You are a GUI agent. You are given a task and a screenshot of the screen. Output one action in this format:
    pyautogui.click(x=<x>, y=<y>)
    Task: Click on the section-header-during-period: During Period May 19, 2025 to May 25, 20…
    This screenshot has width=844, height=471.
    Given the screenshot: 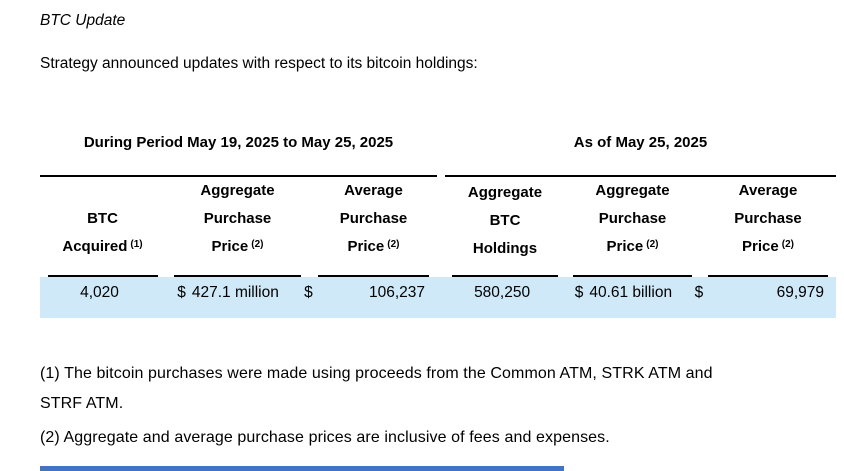 What is the action you would take?
    pyautogui.click(x=238, y=153)
    